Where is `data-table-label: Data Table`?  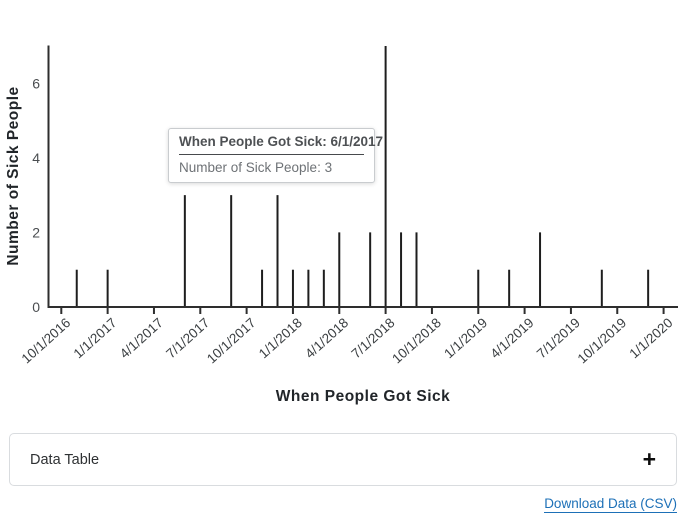 data-table-label: Data Table is located at coordinates (65, 459).